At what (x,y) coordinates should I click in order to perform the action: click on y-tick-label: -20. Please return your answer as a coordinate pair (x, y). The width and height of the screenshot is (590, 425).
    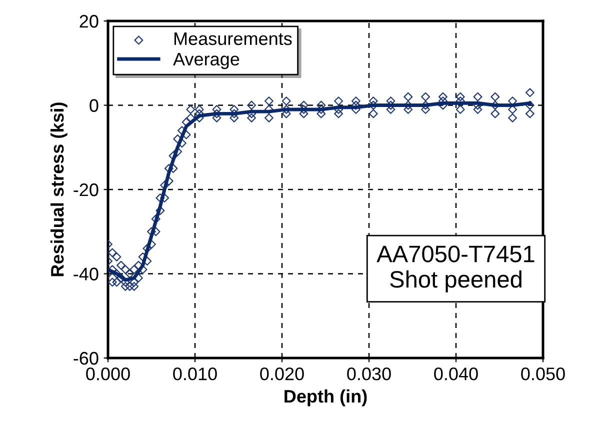
    Looking at the image, I should click on (86, 189).